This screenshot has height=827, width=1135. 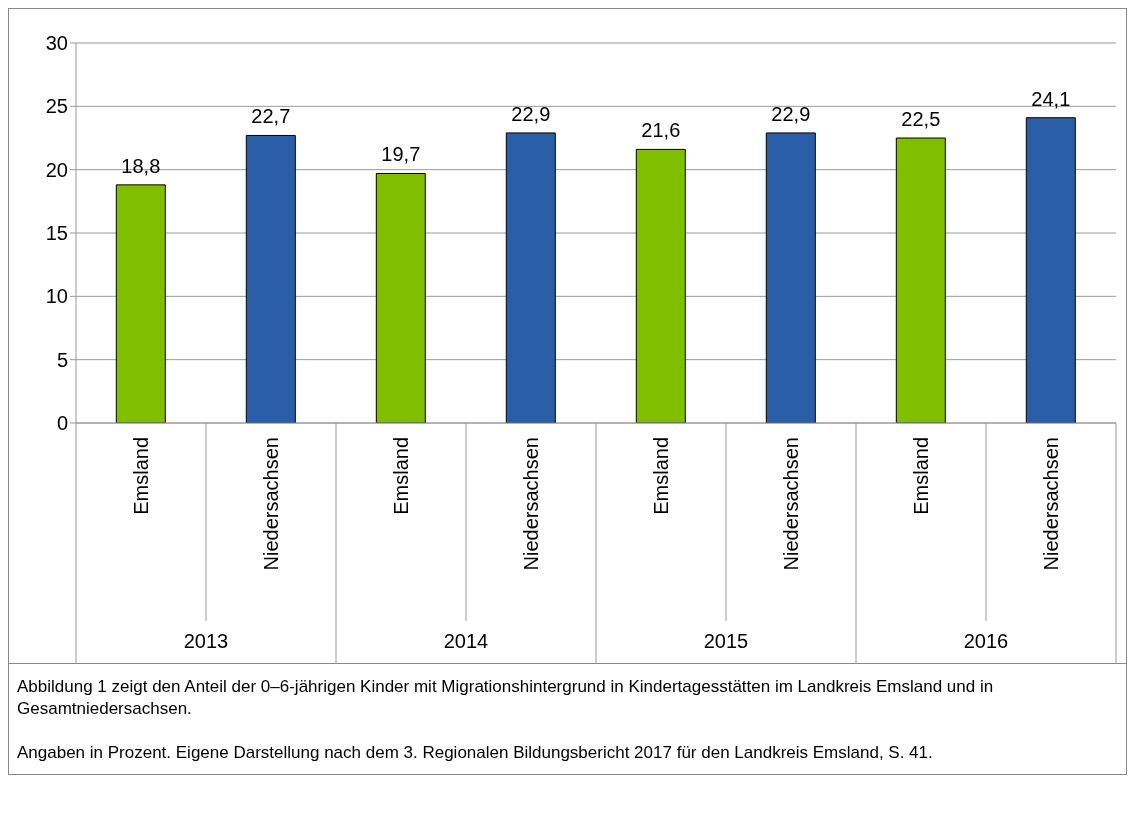 What do you see at coordinates (62, 423) in the screenshot?
I see `y-tick-label: 0` at bounding box center [62, 423].